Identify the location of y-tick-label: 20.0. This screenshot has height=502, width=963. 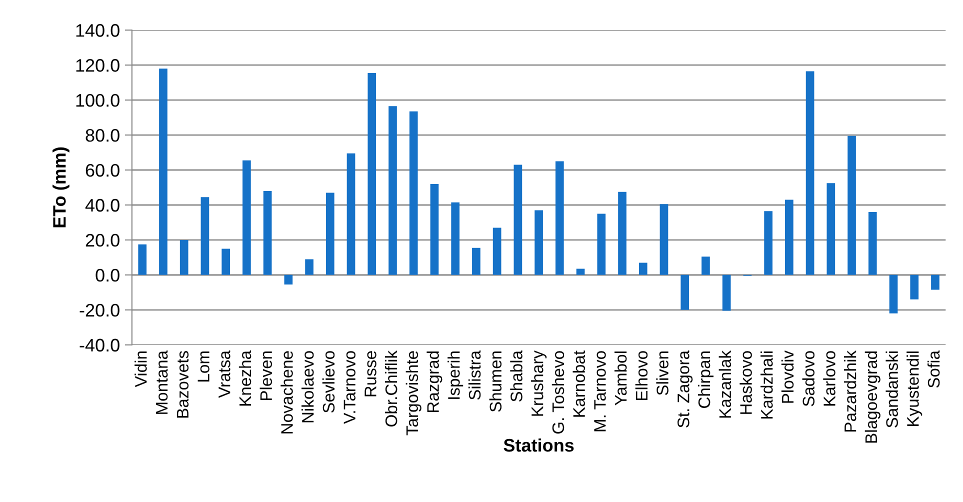
(103, 240).